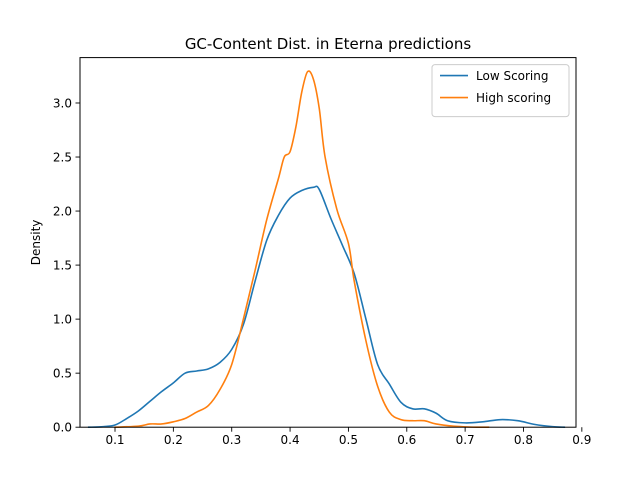  Describe the element at coordinates (62, 428) in the screenshot. I see `y-tick-label: 0.0` at that location.